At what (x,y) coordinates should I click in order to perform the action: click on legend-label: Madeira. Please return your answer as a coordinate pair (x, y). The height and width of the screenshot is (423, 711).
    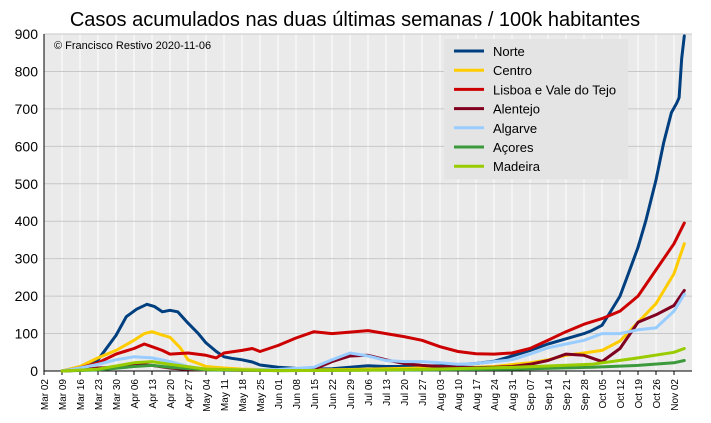
    Looking at the image, I should click on (517, 166).